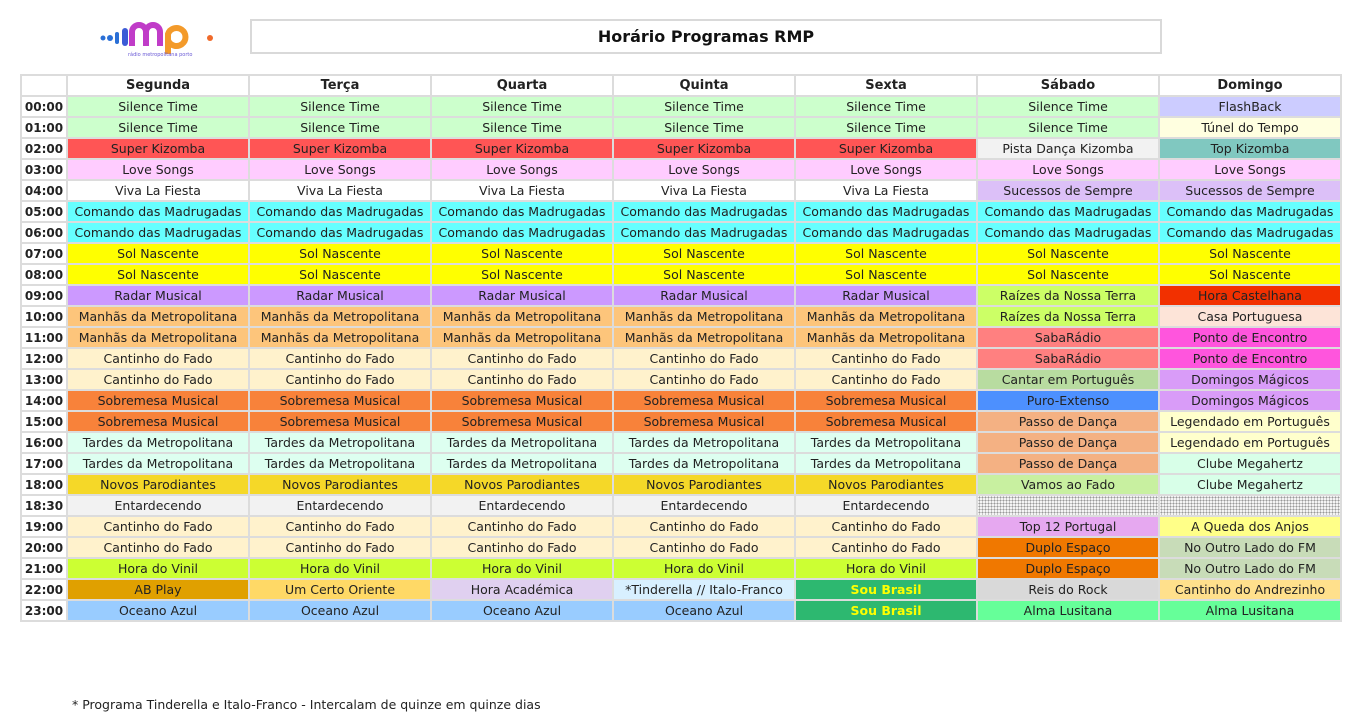  I want to click on program-cell: Viva La Fiesta, so click(522, 190).